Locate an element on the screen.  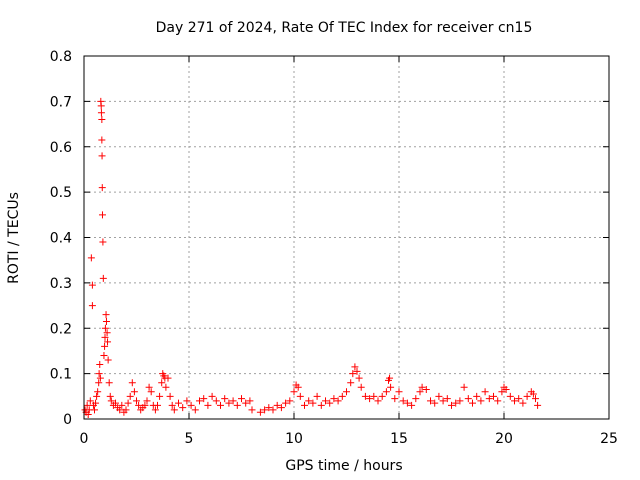
y-axis-label: ROTI / TECUs is located at coordinates (14, 238).